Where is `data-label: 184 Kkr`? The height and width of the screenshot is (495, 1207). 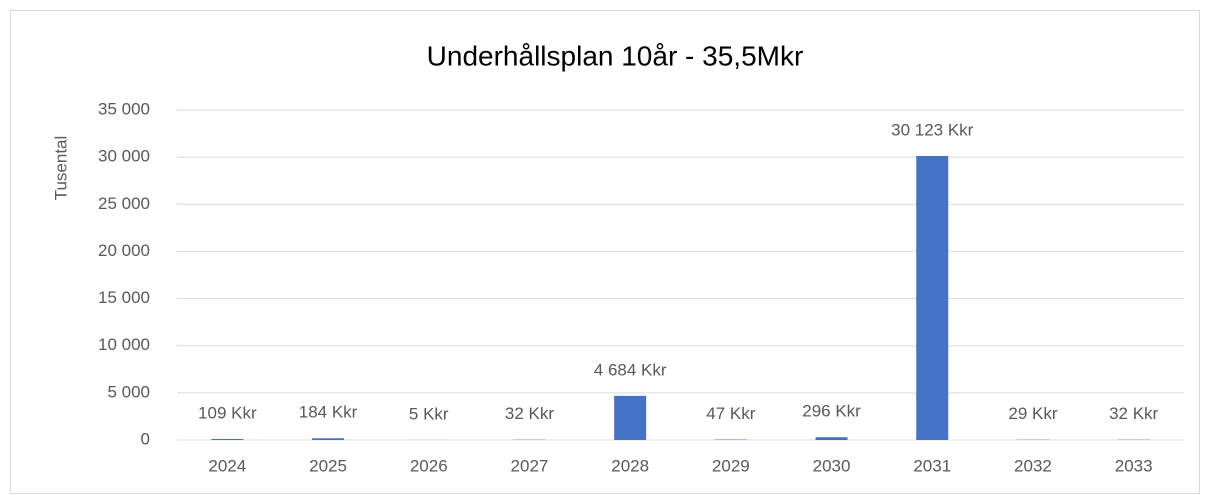 data-label: 184 Kkr is located at coordinates (328, 412).